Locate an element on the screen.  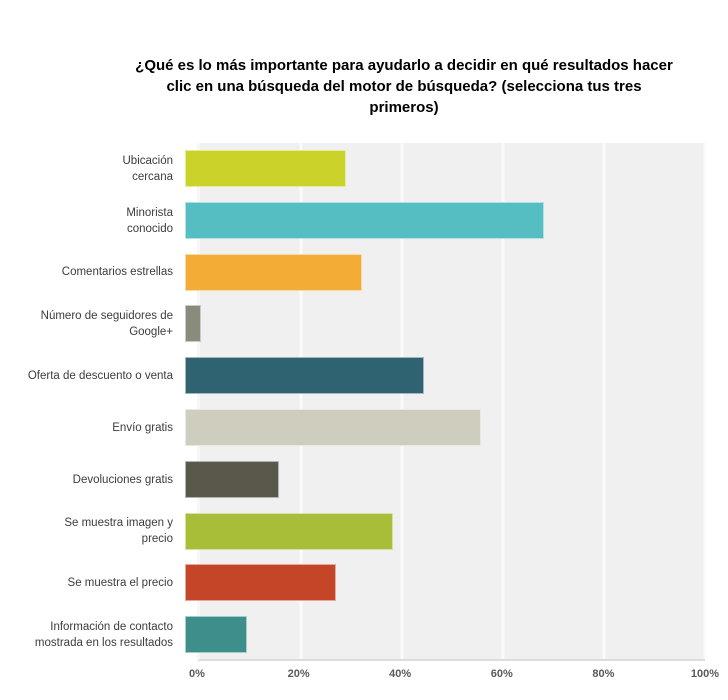
x-tick-label: 40% is located at coordinates (400, 674).